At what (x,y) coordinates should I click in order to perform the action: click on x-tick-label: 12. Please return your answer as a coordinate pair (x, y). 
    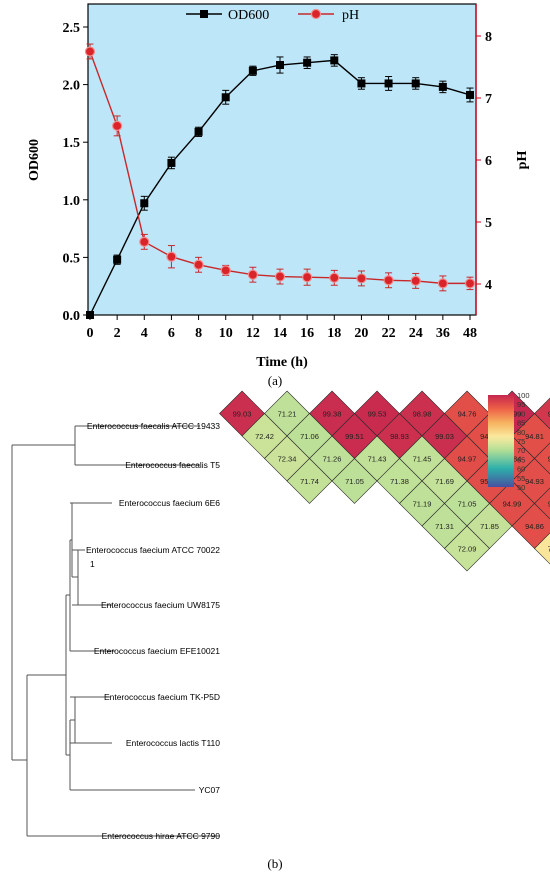
    Looking at the image, I should click on (253, 333).